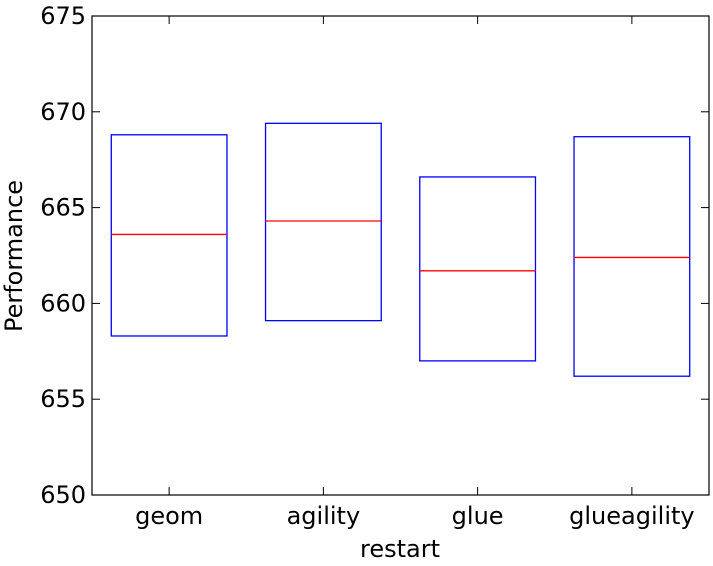  Describe the element at coordinates (14, 256) in the screenshot. I see `y-axis-label: Performance` at that location.